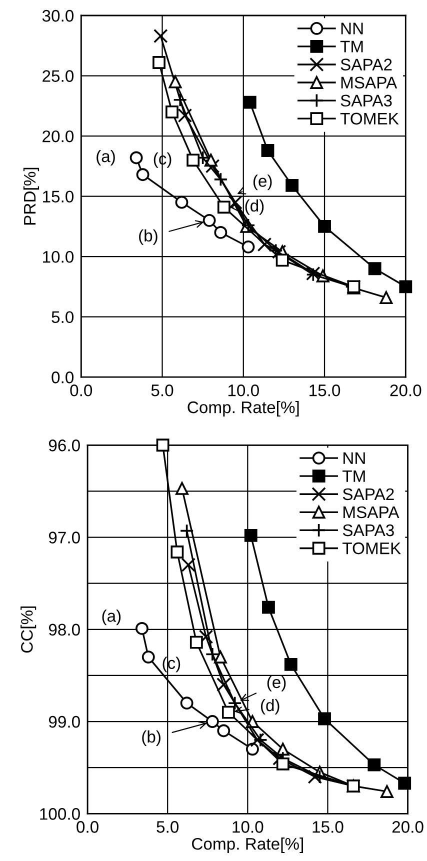  What do you see at coordinates (58, 196) in the screenshot?
I see `y-tick-label: 15.0` at bounding box center [58, 196].